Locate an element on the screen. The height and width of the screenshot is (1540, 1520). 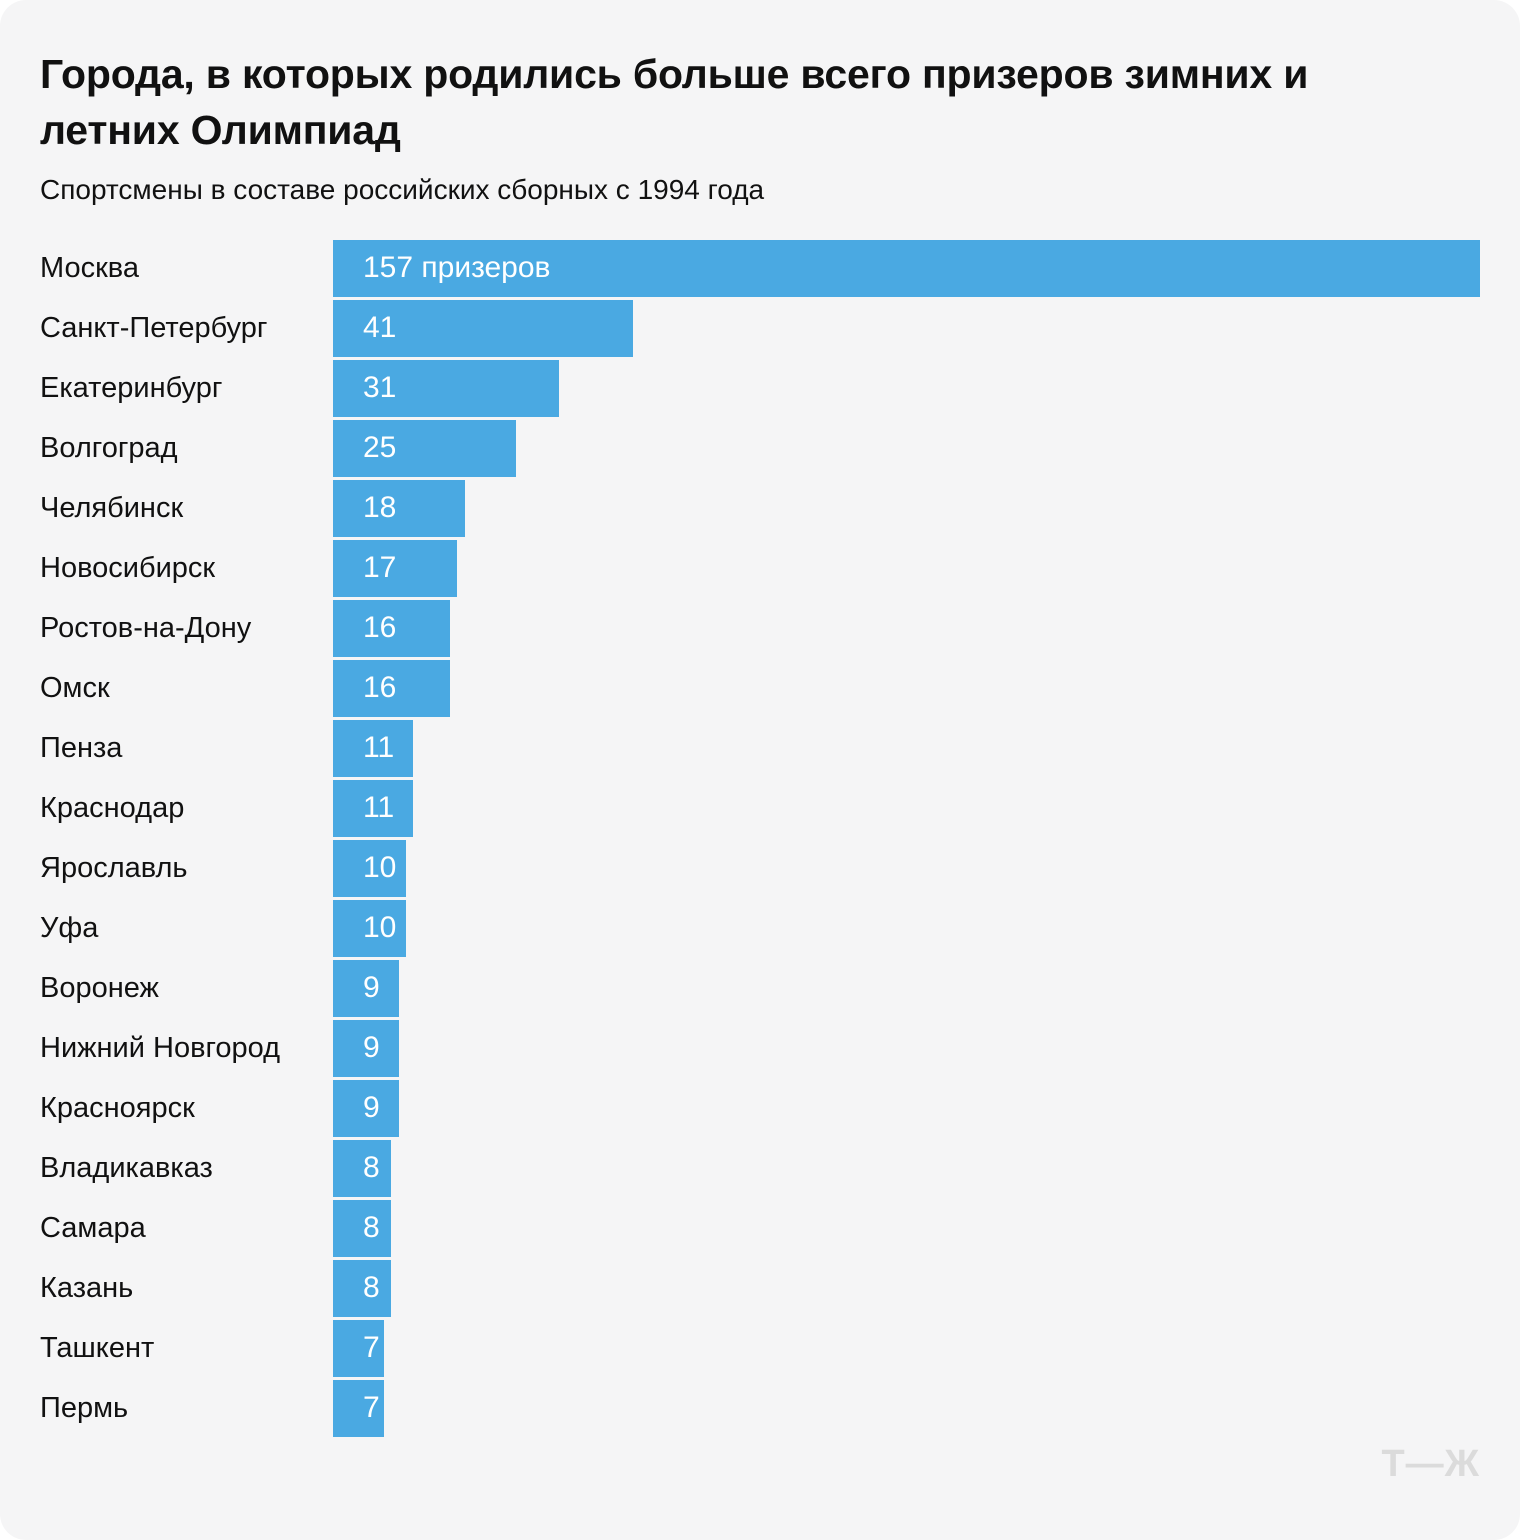
bar-value-label: 157 призеров is located at coordinates (457, 267).